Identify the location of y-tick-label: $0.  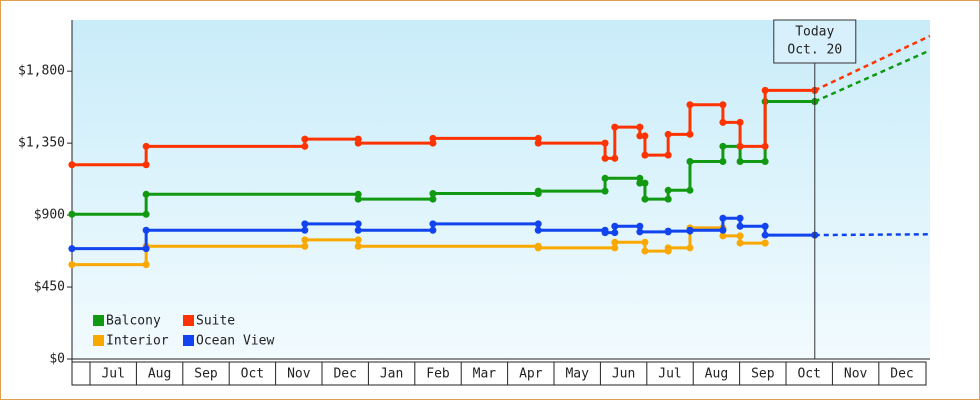
(57, 359).